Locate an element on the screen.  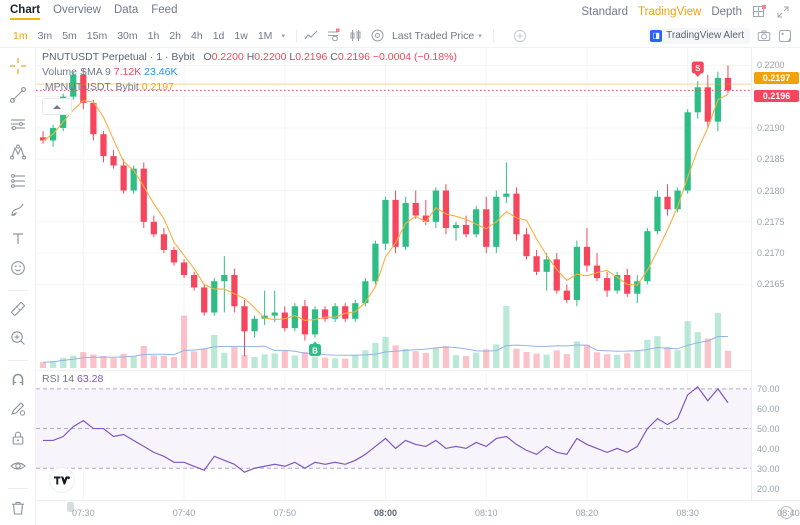
svg-text: S is located at coordinates (698, 68).